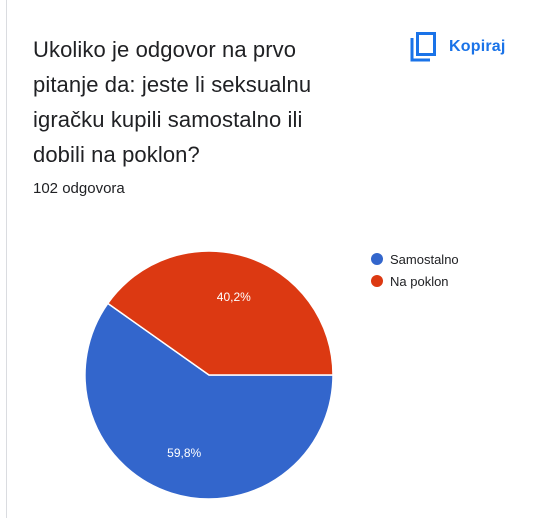 Image resolution: width=545 pixels, height=518 pixels. Describe the element at coordinates (184, 453) in the screenshot. I see `pie-slice-label: 59,8%` at that location.